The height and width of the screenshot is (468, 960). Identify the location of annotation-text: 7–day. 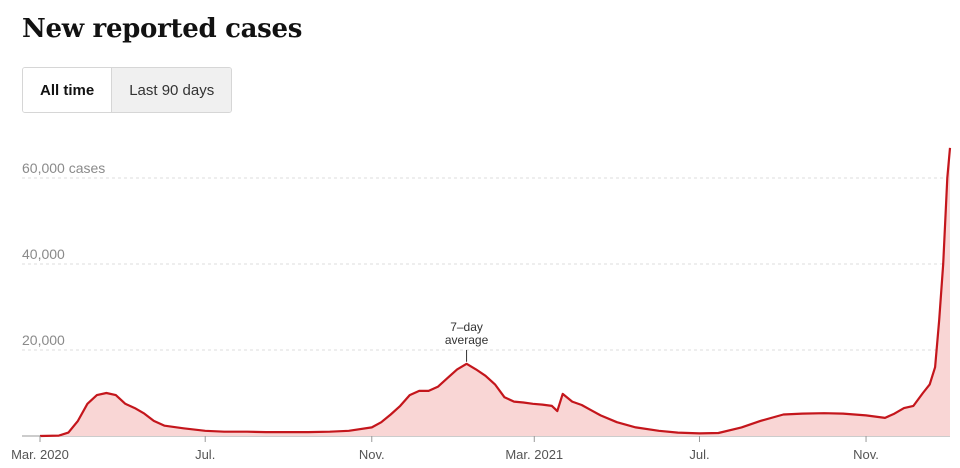
(466, 327).